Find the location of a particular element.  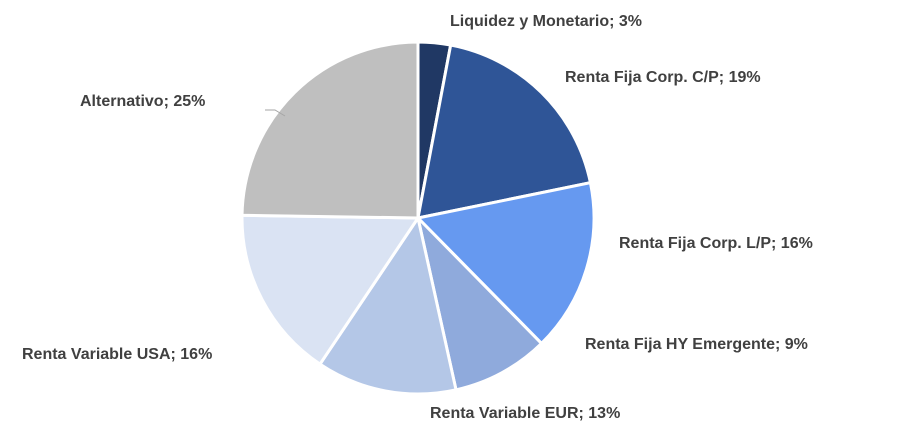

category-name: Renta Variable EUR is located at coordinates (504, 413).